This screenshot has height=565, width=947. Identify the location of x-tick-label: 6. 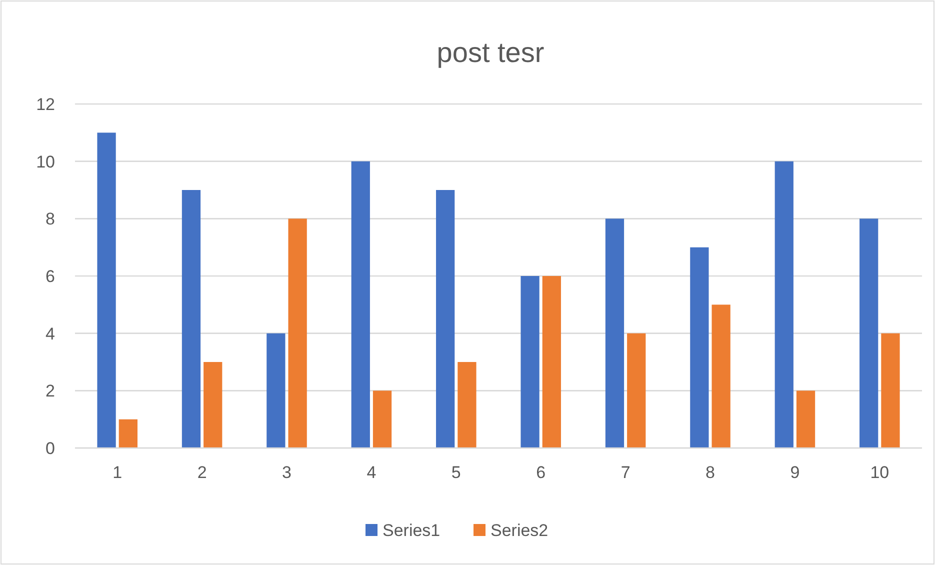
(541, 472).